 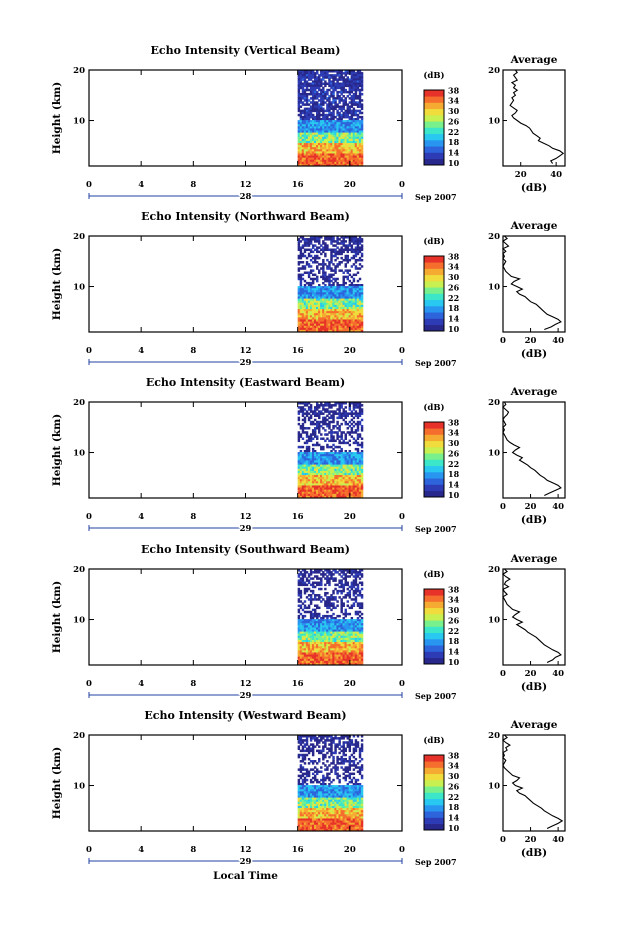 What do you see at coordinates (454, 277) in the screenshot?
I see `colorbar-tick-label: 30` at bounding box center [454, 277].